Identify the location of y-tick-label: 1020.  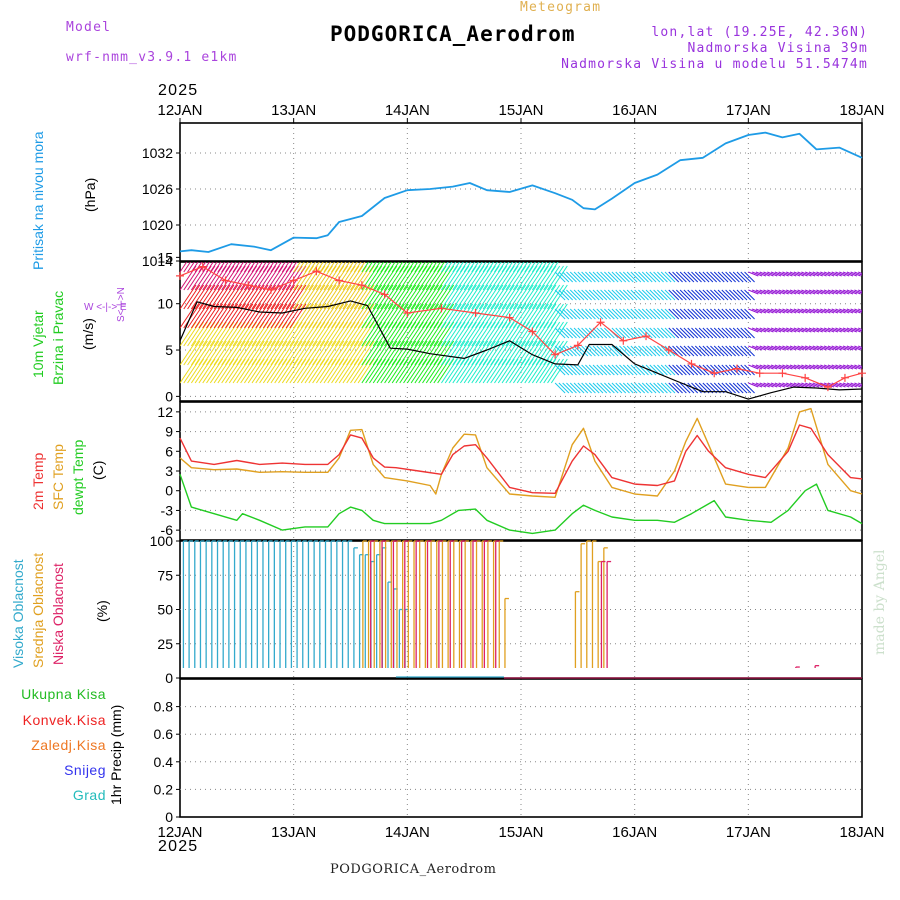
(157, 225).